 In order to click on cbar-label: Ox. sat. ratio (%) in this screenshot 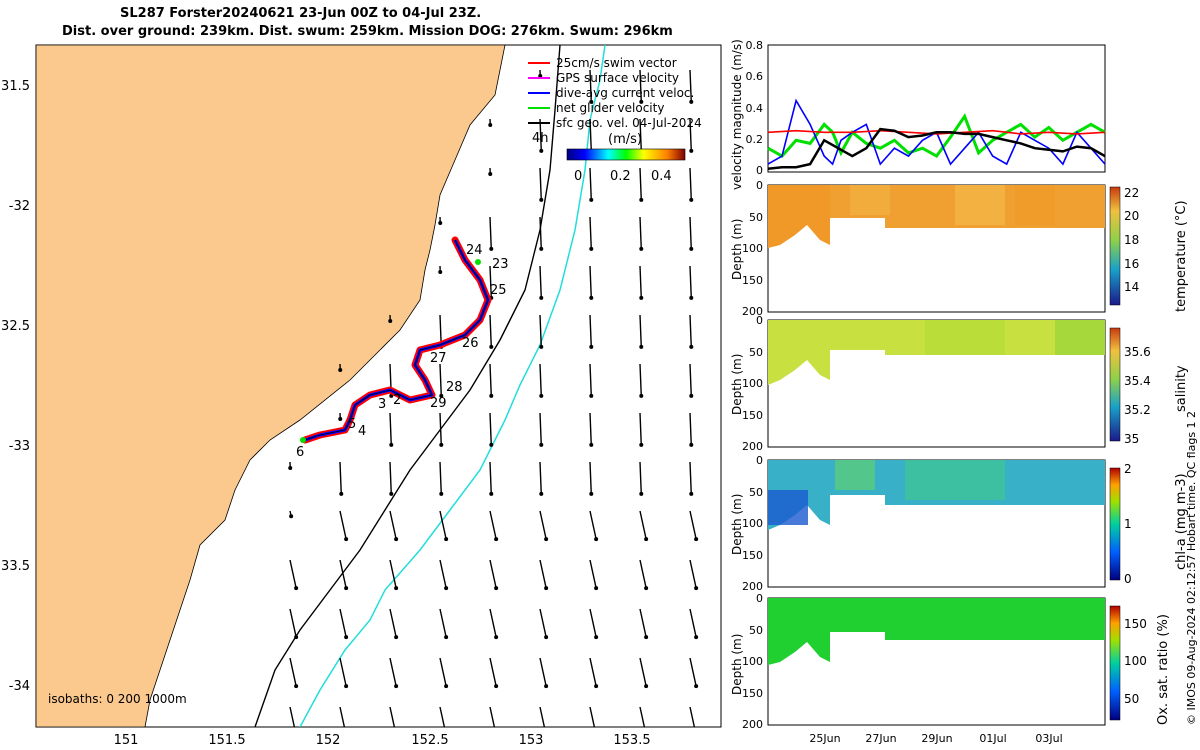, I will do `click(1163, 669)`.